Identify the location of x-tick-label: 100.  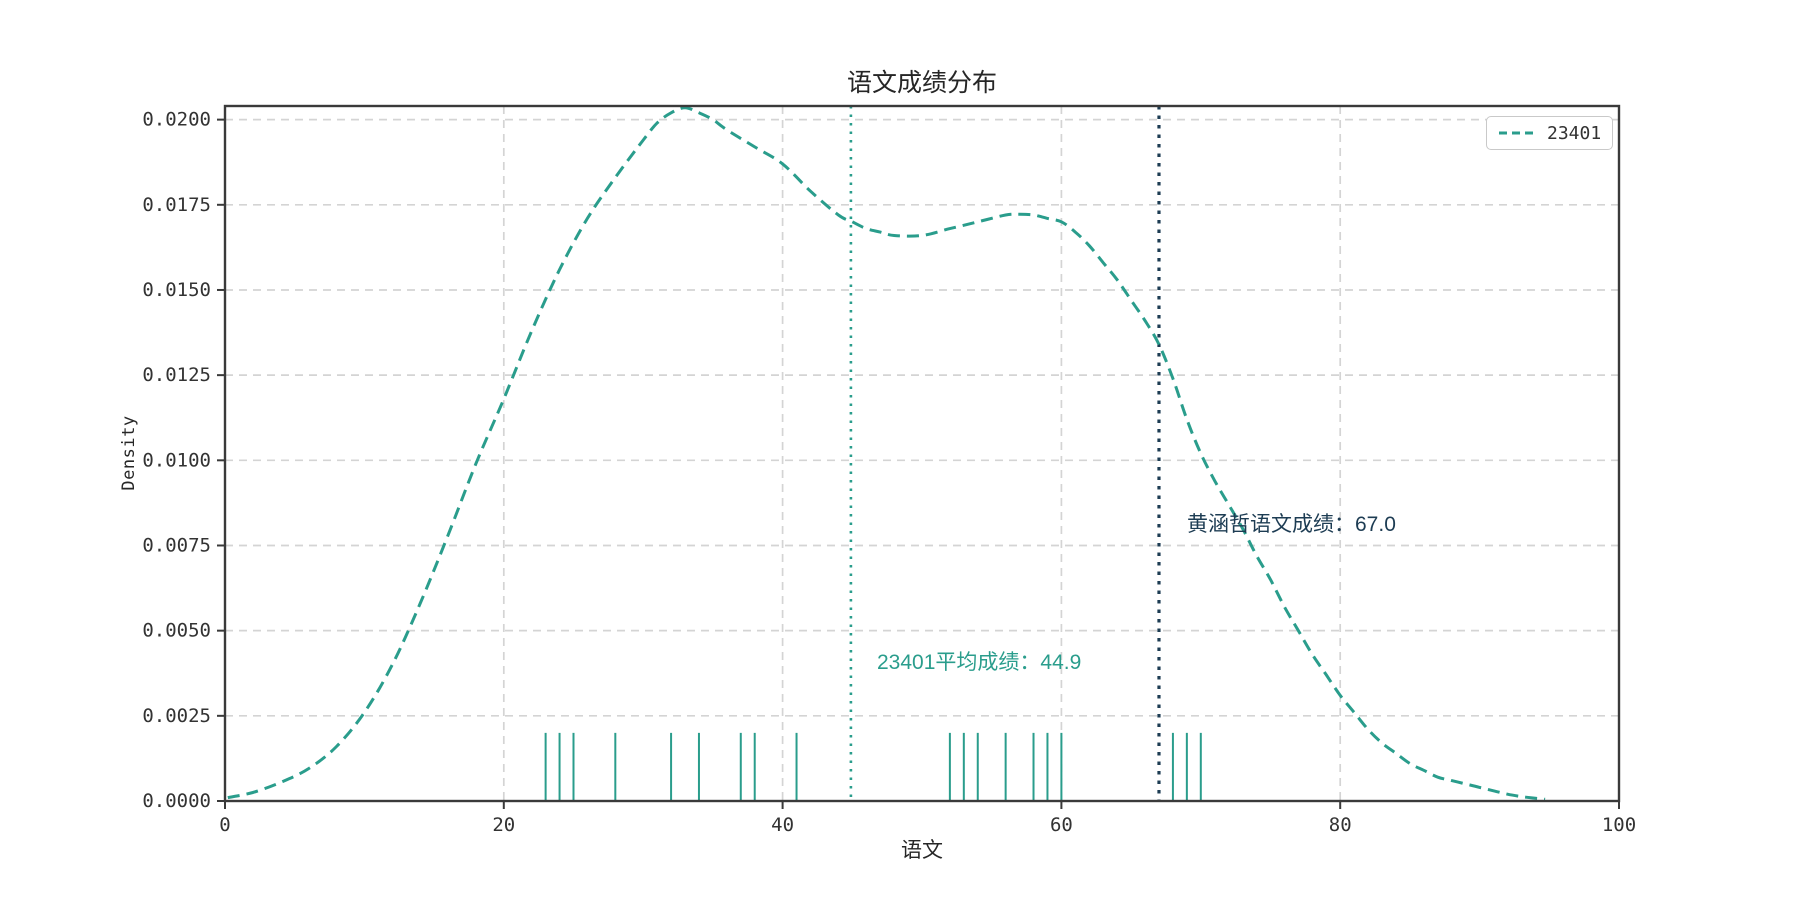
(1619, 825).